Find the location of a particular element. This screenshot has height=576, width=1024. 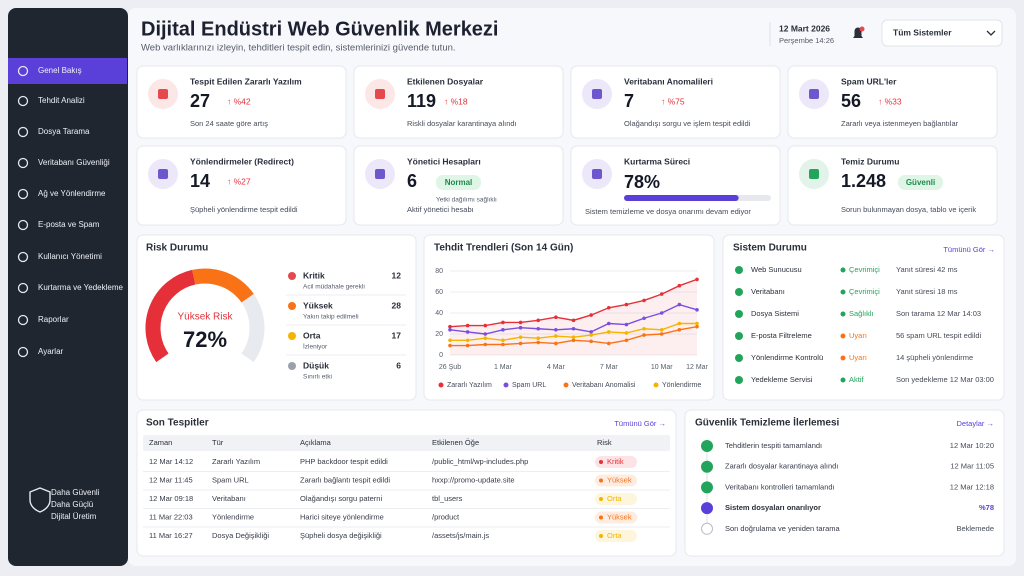

status-dot is located at coordinates (843, 358).